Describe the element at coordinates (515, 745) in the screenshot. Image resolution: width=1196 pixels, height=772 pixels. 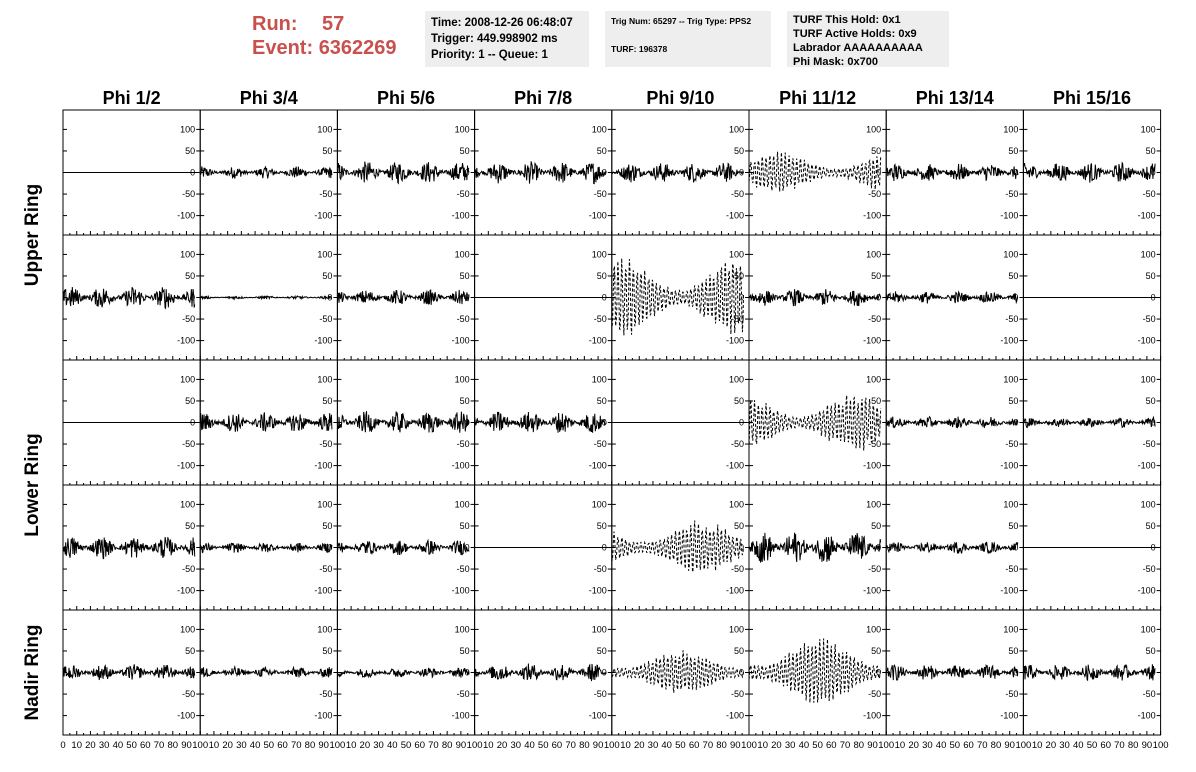
I see `x-tick-label: 30` at that location.